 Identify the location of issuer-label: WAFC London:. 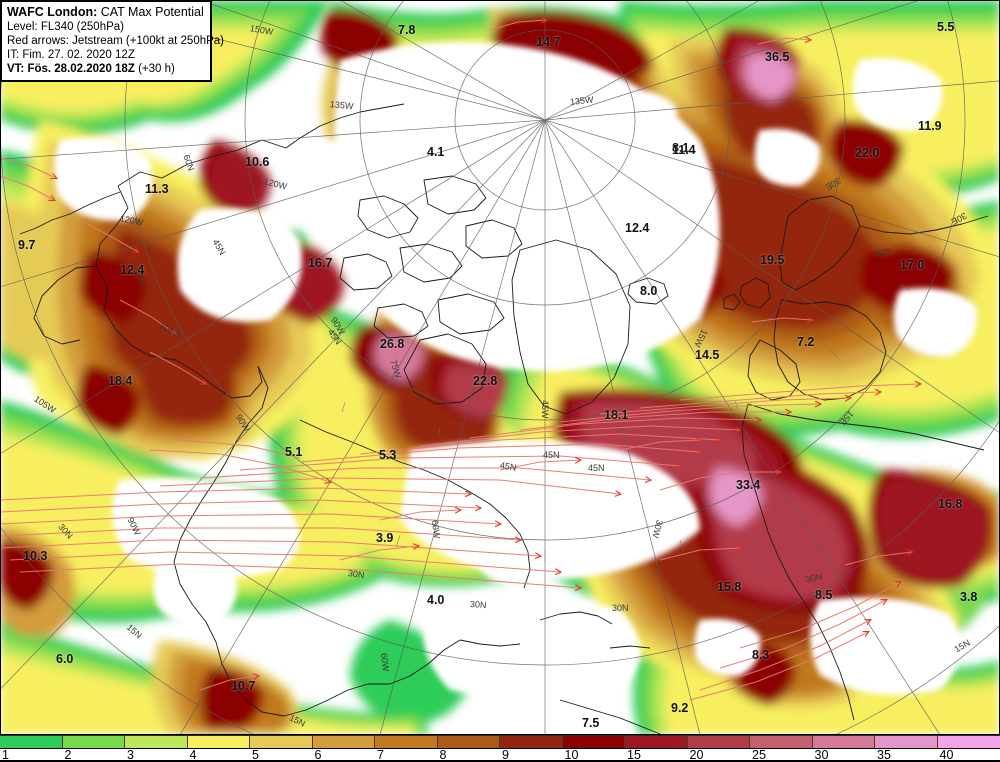
(52, 12).